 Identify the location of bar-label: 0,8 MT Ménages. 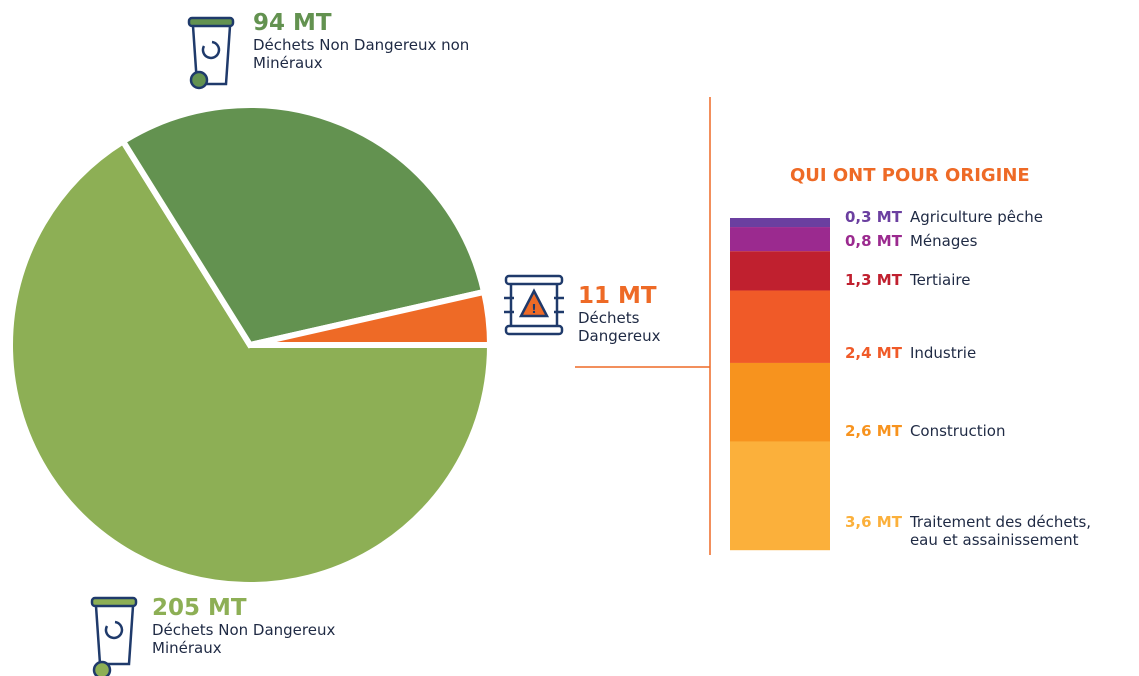
(990, 241).